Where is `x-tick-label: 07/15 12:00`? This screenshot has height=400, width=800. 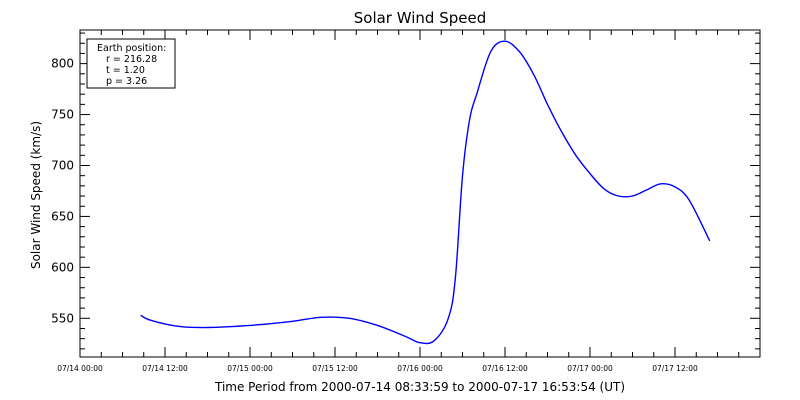
x-tick-label: 07/15 12:00 is located at coordinates (335, 368).